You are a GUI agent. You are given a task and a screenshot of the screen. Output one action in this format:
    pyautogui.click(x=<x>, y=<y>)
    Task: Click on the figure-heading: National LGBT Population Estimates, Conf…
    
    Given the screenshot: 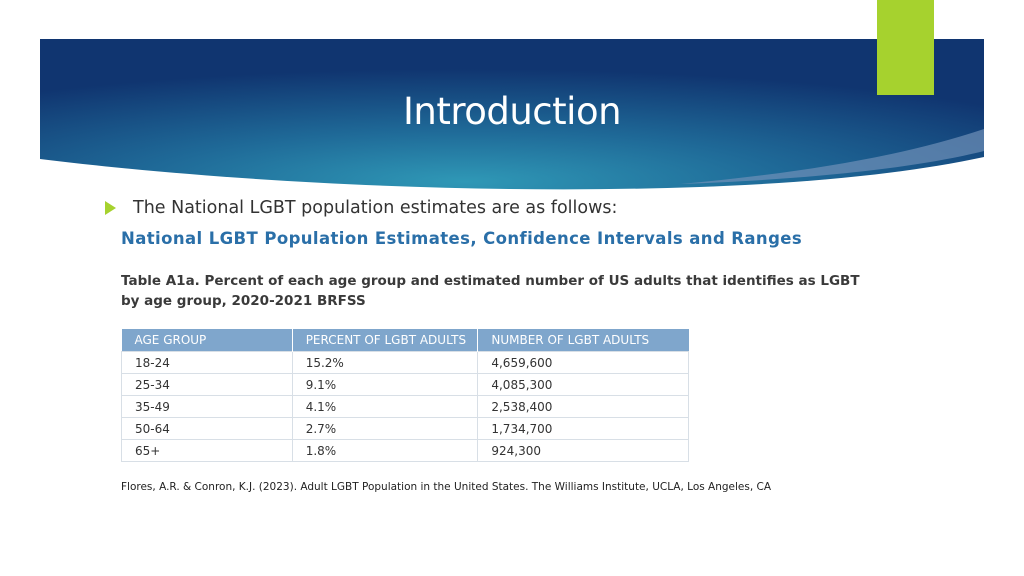 What is the action you would take?
    pyautogui.click(x=462, y=238)
    